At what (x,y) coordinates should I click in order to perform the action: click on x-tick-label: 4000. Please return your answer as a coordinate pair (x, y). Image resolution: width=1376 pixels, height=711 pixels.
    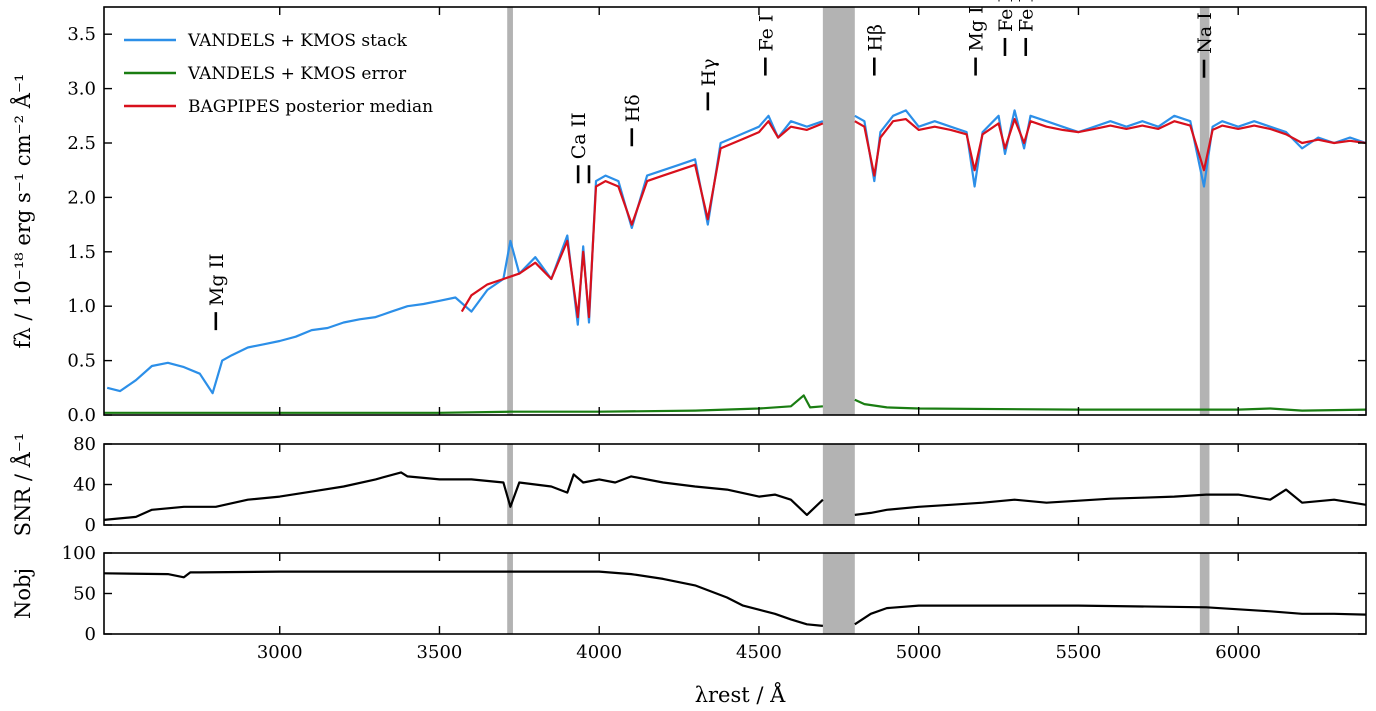
    Looking at the image, I should click on (599, 652).